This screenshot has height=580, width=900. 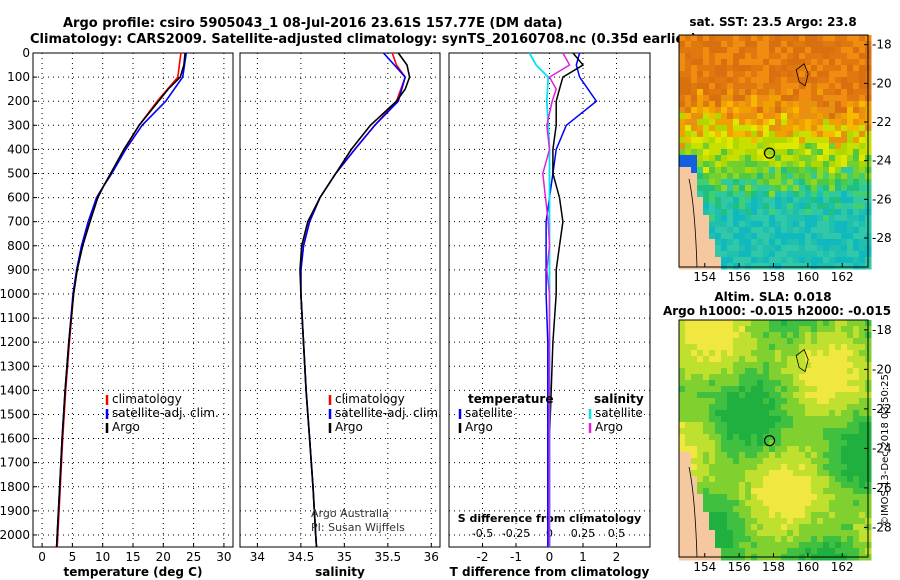 What do you see at coordinates (18, 125) in the screenshot?
I see `depth-tick-label: 300` at bounding box center [18, 125].